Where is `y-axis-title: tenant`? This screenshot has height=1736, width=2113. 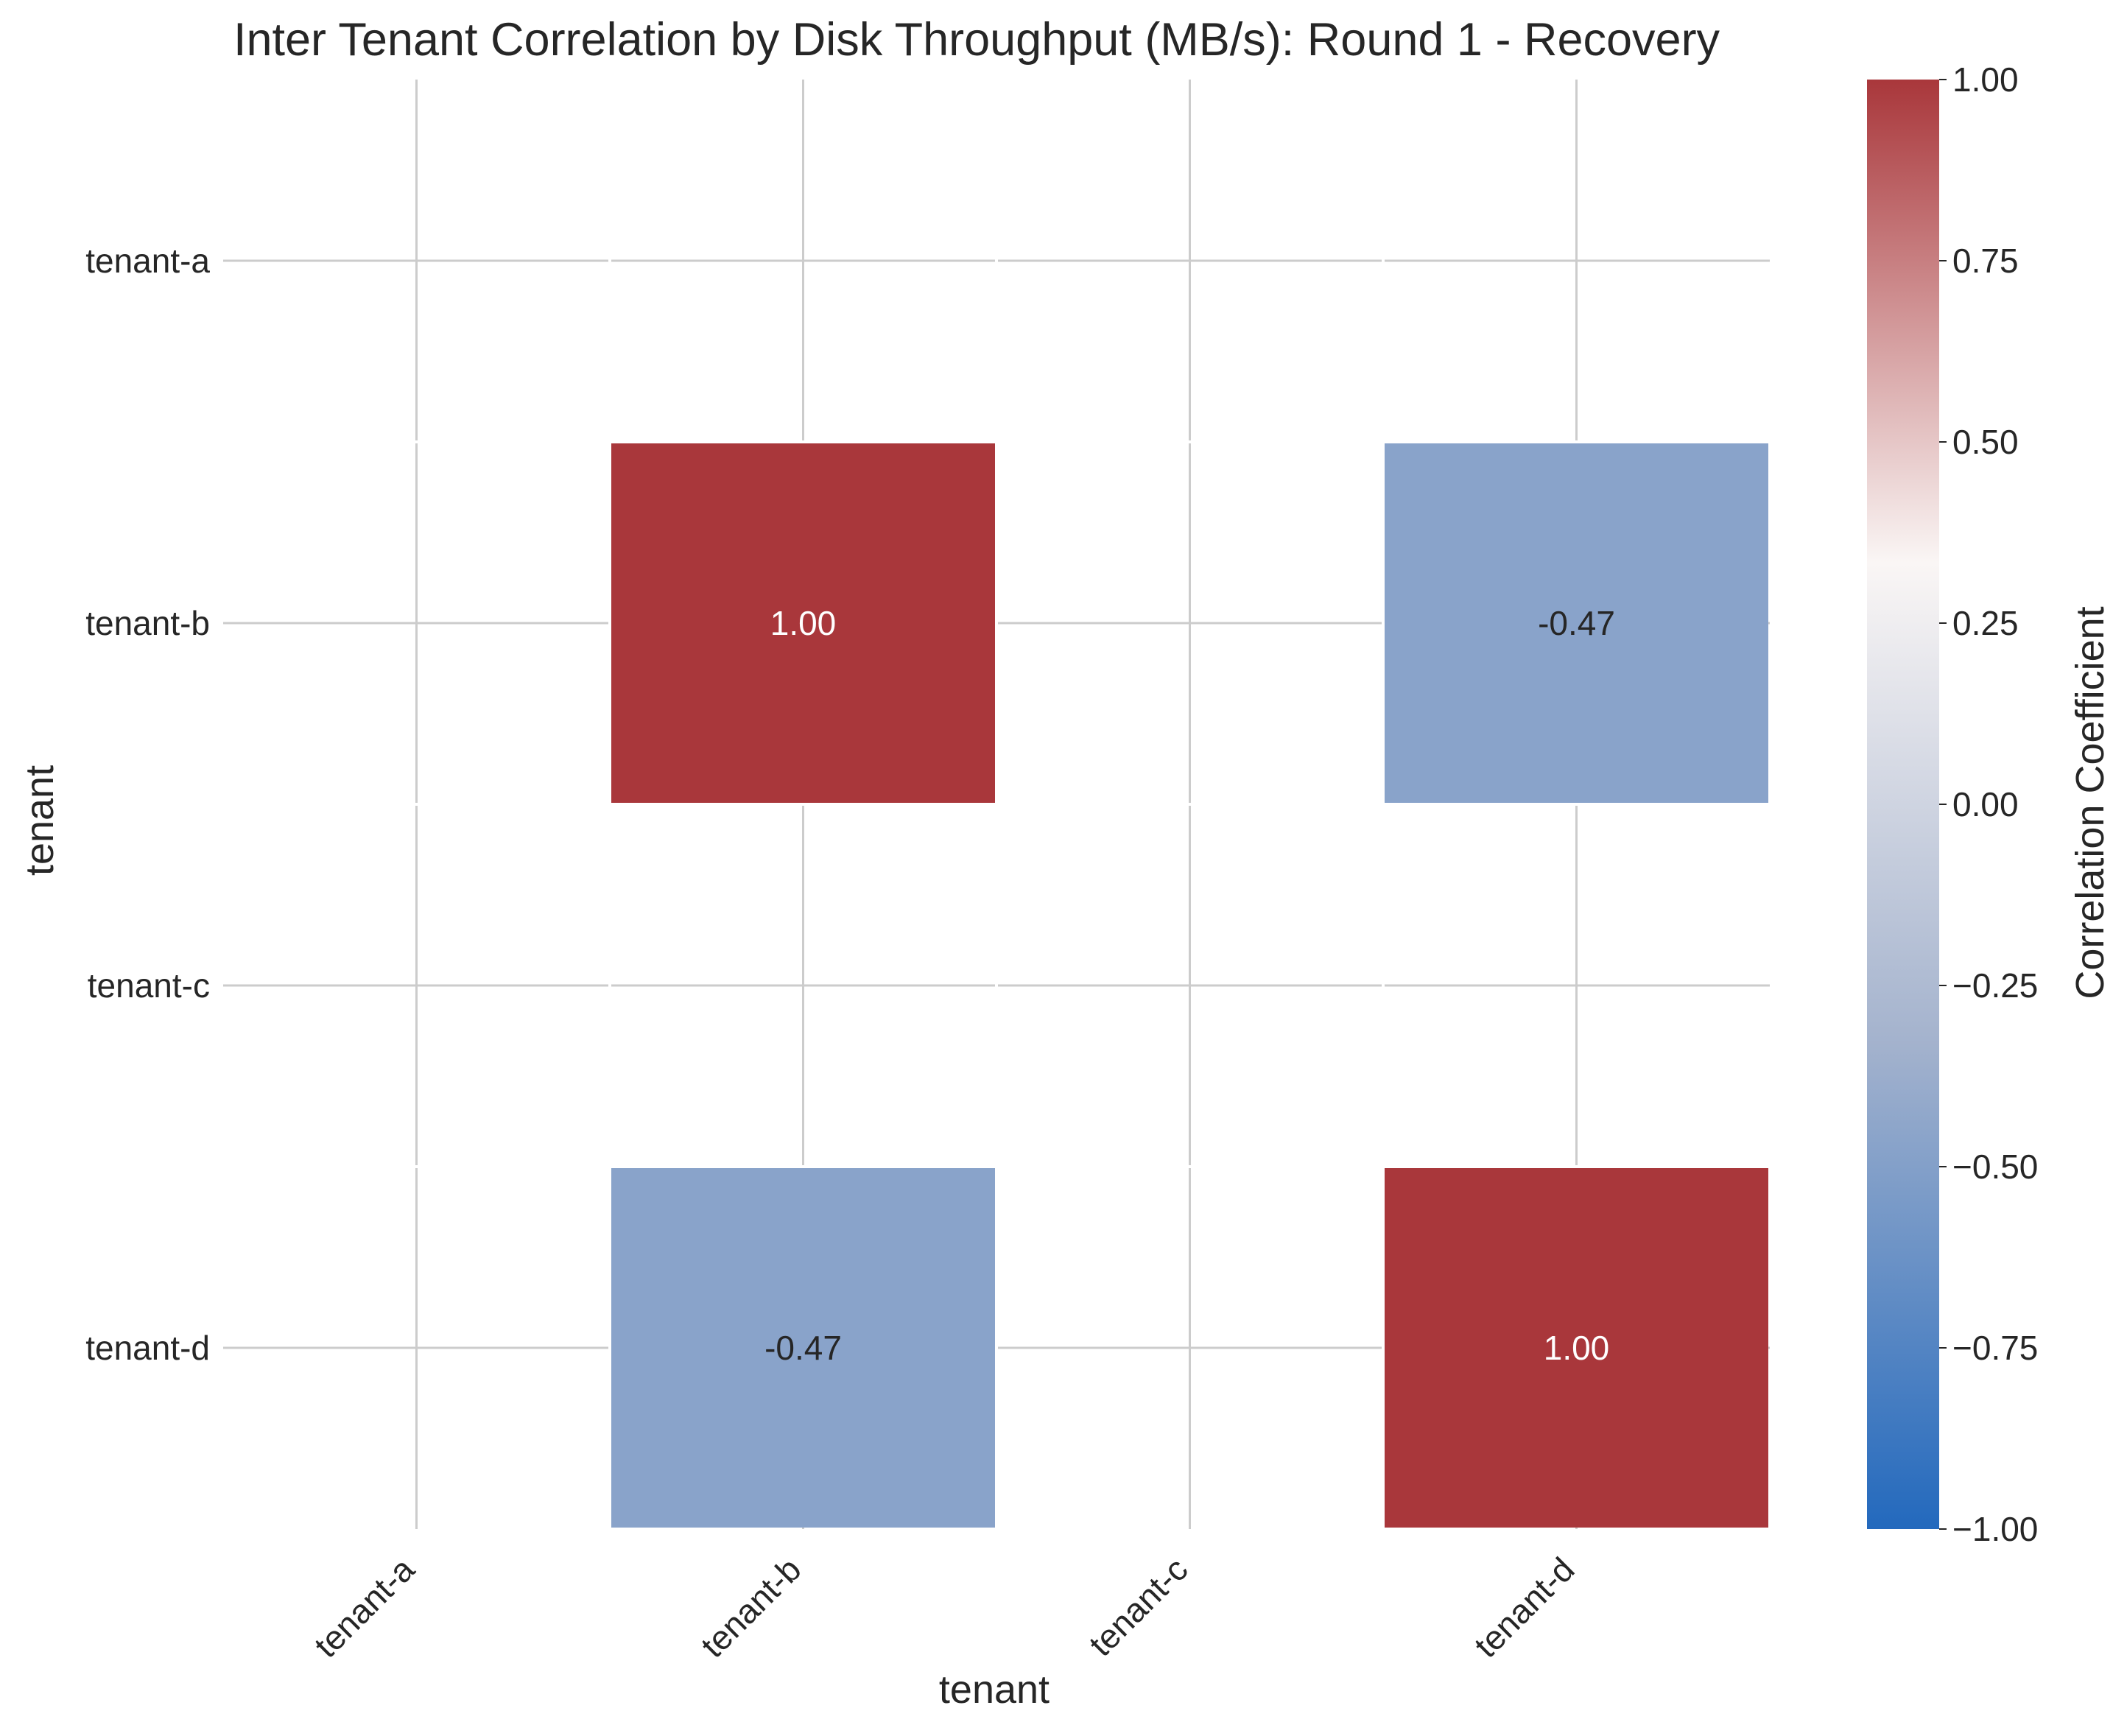 y-axis-title: tenant is located at coordinates (40, 820).